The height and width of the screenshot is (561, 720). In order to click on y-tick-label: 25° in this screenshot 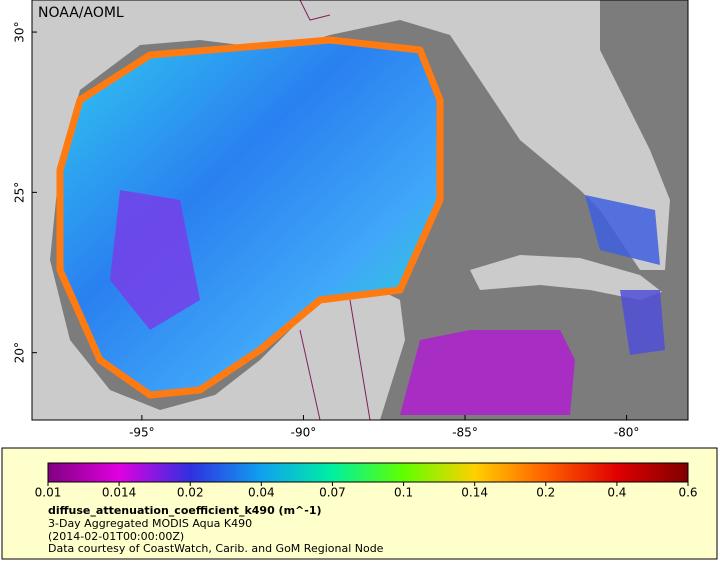, I will do `click(20, 192)`.